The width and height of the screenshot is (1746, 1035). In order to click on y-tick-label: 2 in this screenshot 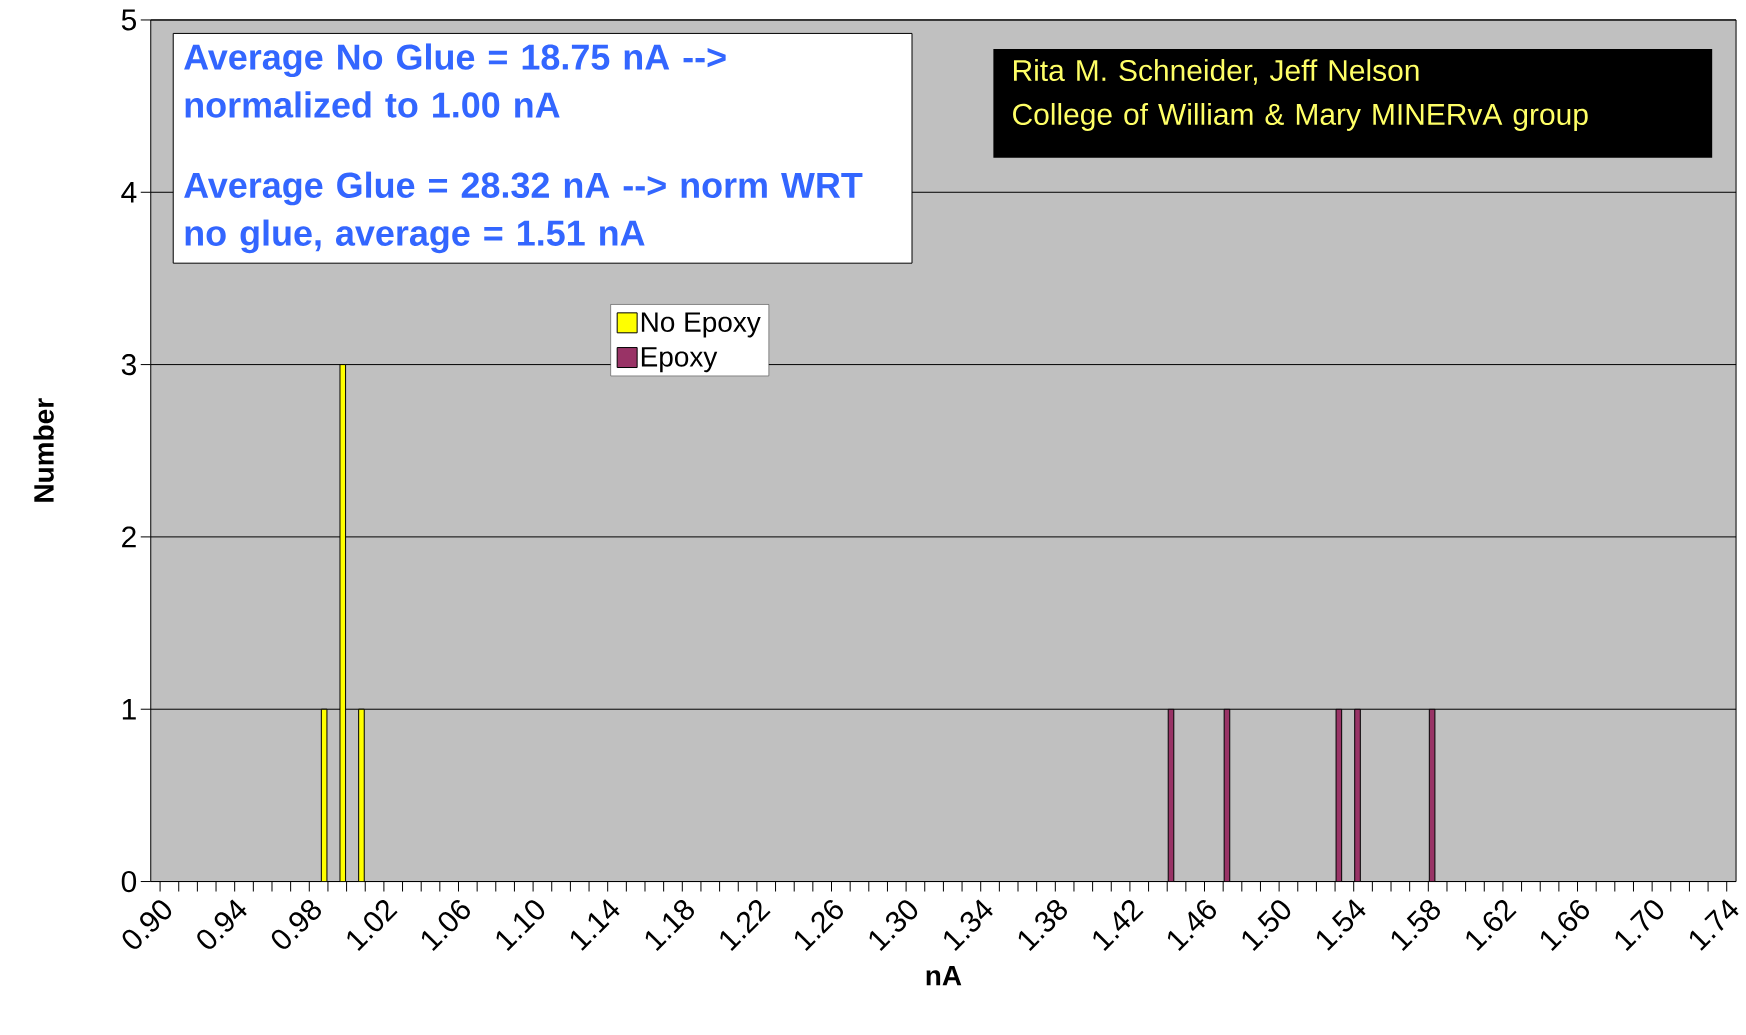, I will do `click(129, 537)`.